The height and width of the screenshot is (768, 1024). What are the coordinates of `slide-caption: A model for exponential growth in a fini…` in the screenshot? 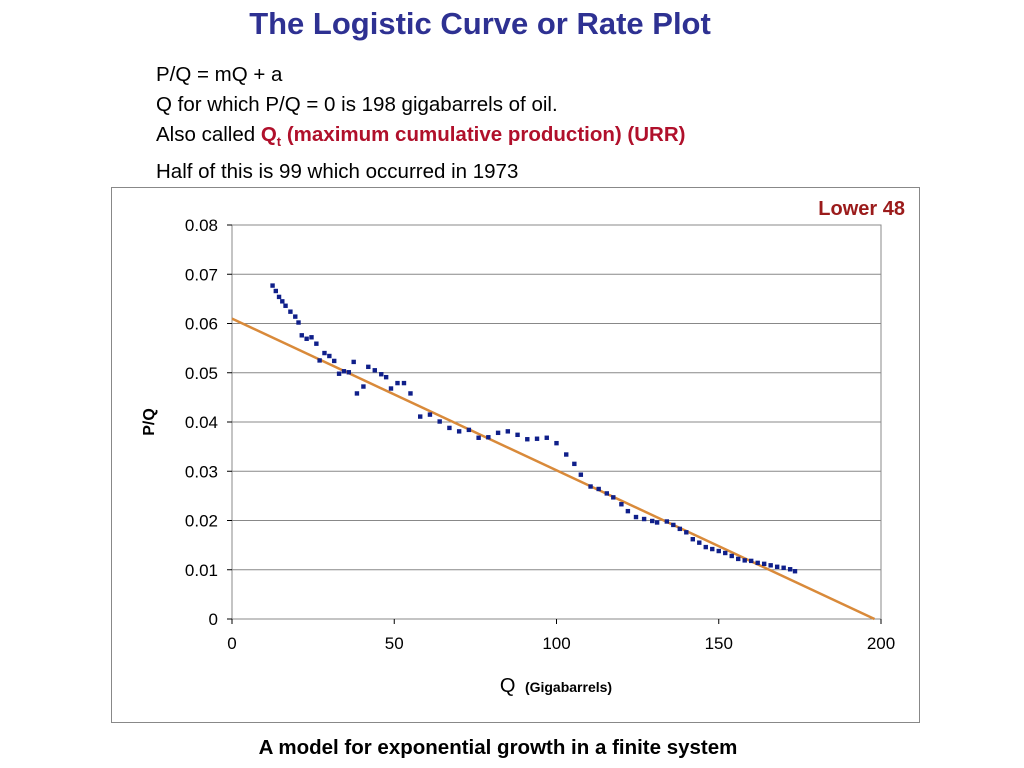 It's located at (498, 747).